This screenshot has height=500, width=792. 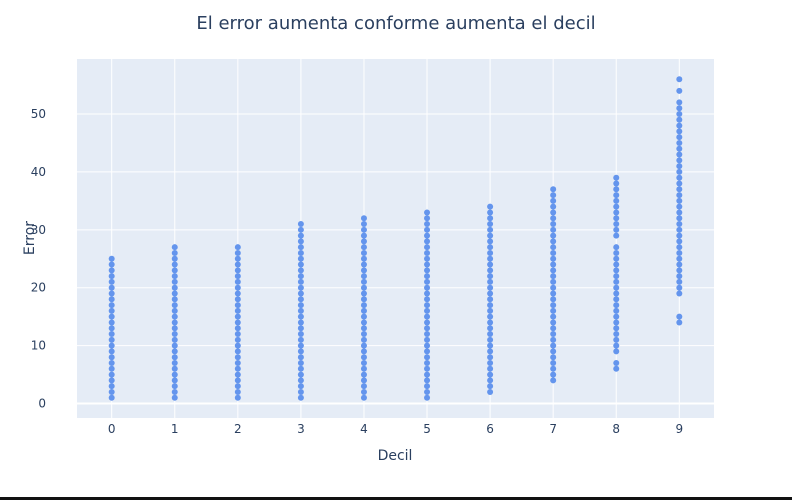 What do you see at coordinates (38, 172) in the screenshot?
I see `y-tick-label: 40` at bounding box center [38, 172].